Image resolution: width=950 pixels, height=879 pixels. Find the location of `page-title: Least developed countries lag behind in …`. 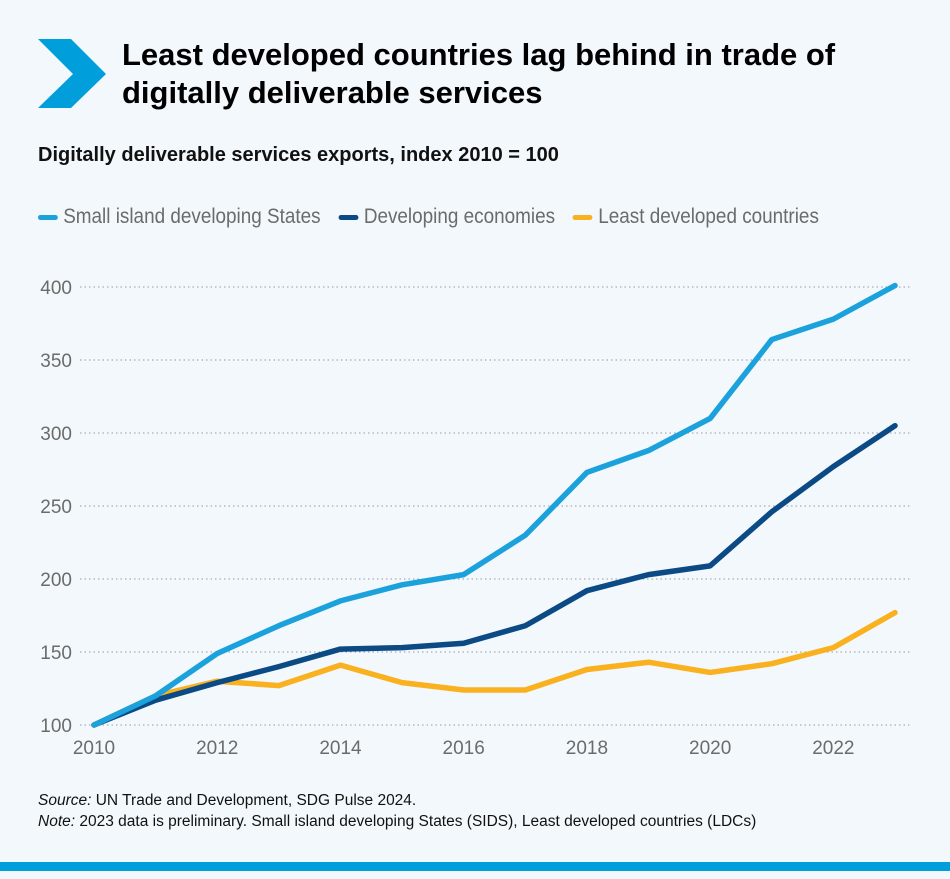

page-title: Least developed countries lag behind in … is located at coordinates (479, 73).